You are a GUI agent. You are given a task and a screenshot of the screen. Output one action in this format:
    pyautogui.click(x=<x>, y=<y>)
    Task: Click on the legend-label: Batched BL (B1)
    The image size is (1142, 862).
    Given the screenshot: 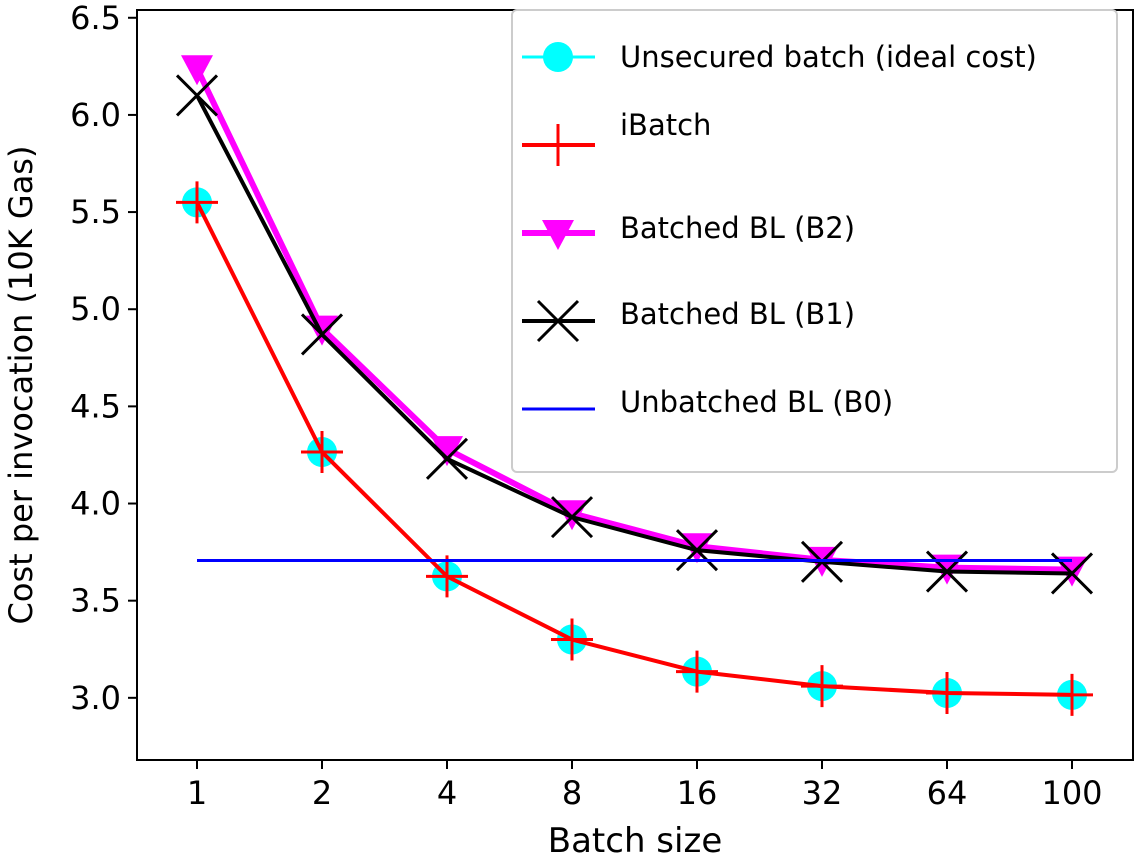 What is the action you would take?
    pyautogui.click(x=737, y=314)
    